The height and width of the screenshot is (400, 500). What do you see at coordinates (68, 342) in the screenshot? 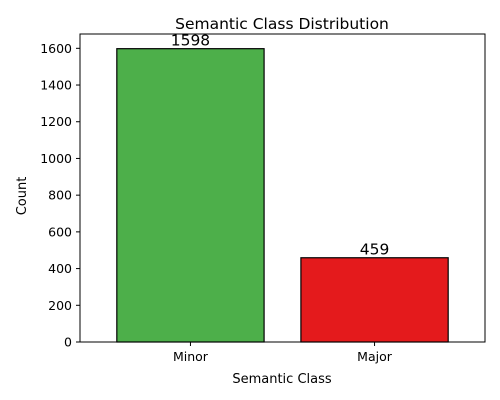
I see `y-tick-label: 0` at bounding box center [68, 342].